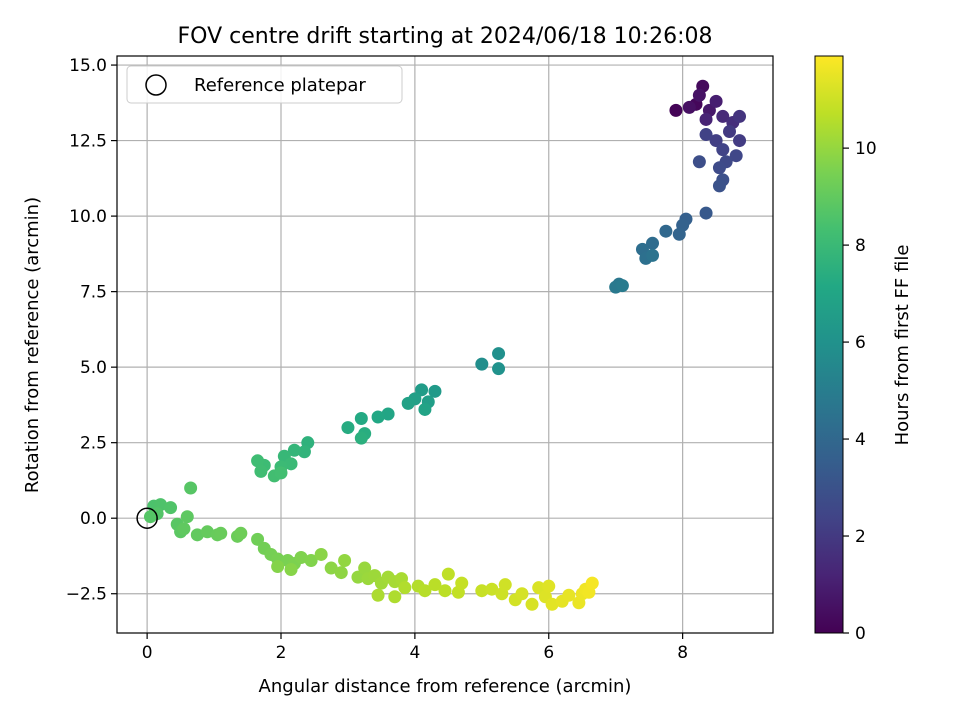  I want to click on colorbar: 0 2 4 6 8 10 Hours from first FF file, so click(863, 349).